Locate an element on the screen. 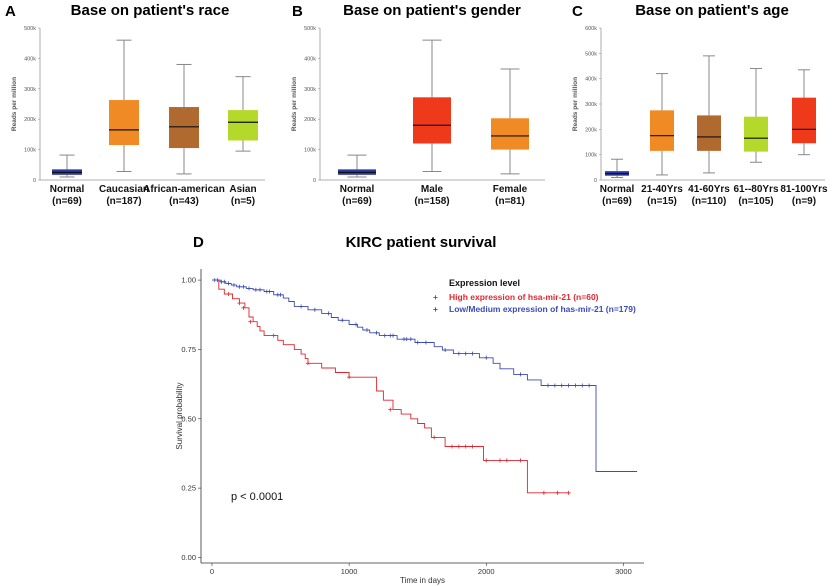  category-count: (n=105) is located at coordinates (755, 201).